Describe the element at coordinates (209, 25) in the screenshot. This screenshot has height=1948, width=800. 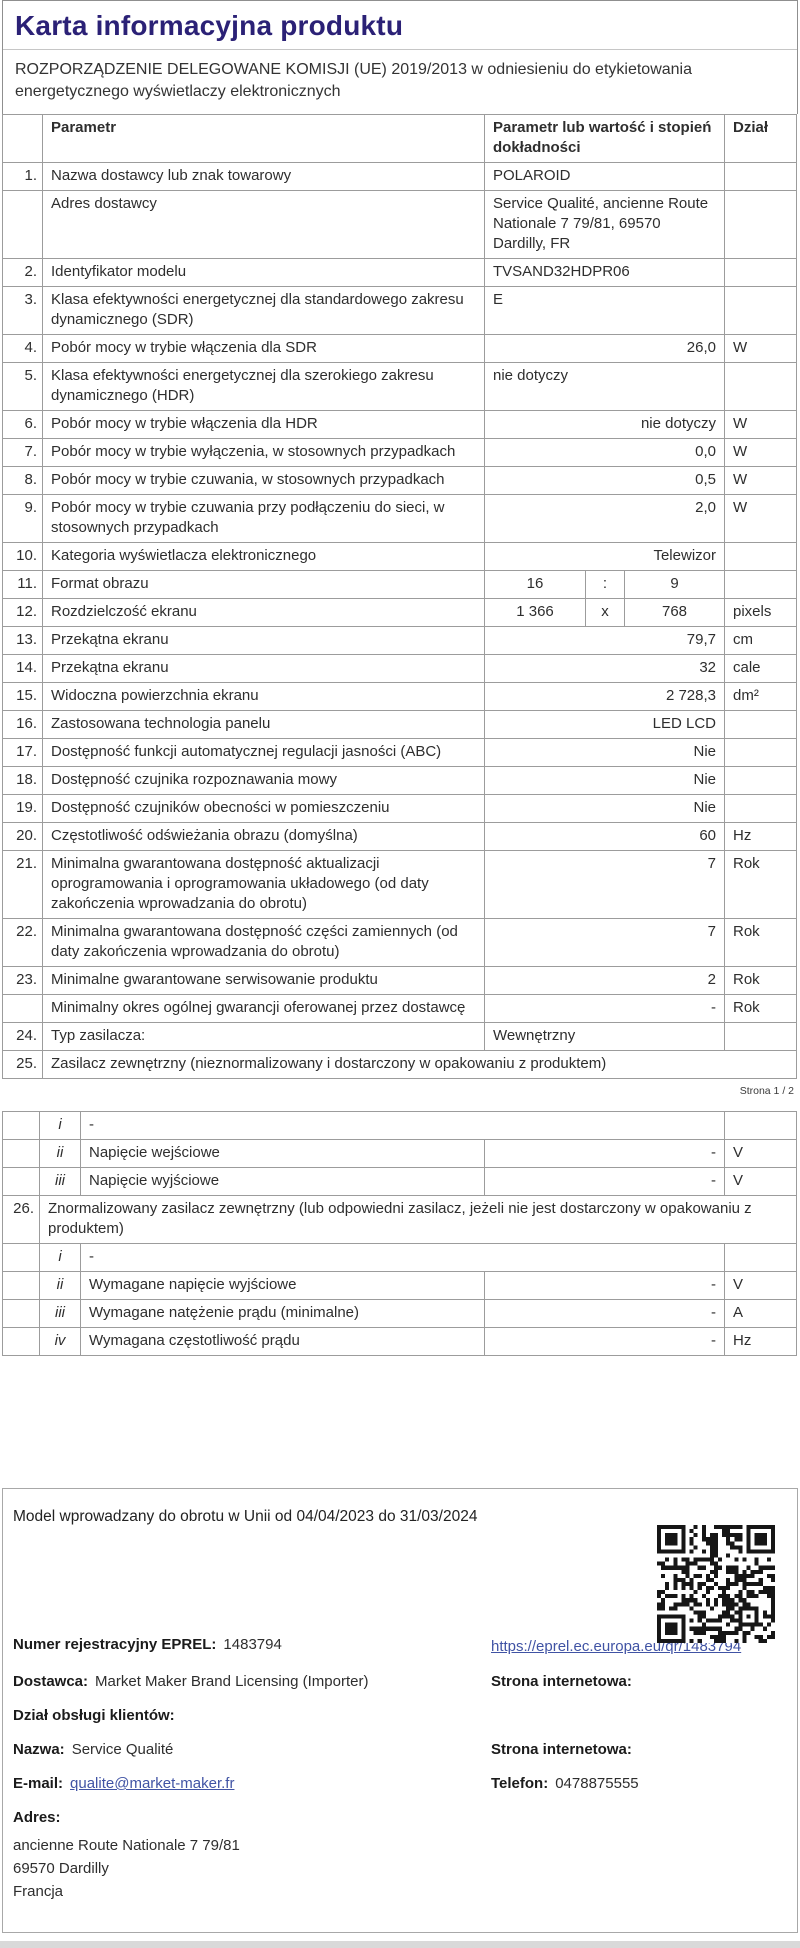
I see `page-title: Karta informacyjna produktu` at that location.